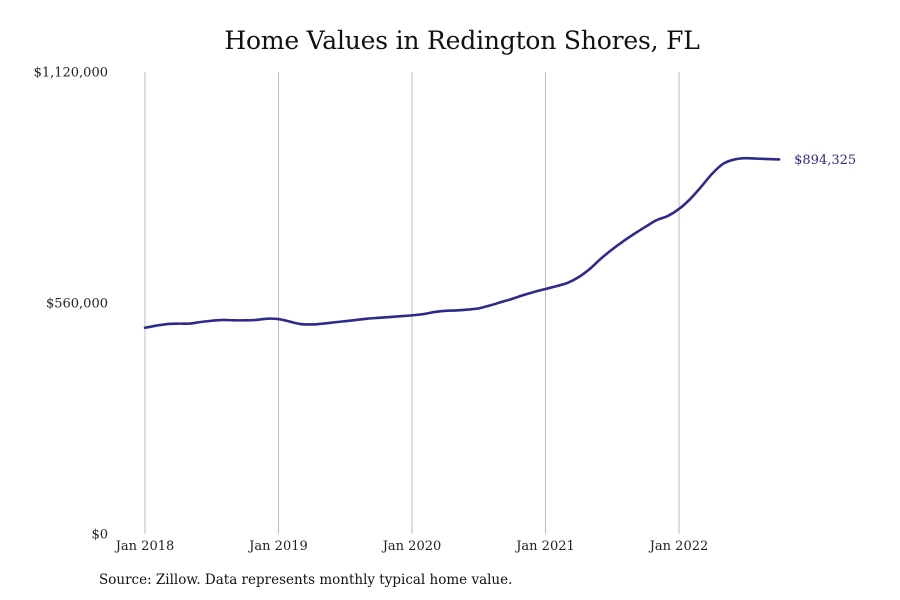 Image resolution: width=900 pixels, height=600 pixels. I want to click on end-value-label: $894,325, so click(825, 160).